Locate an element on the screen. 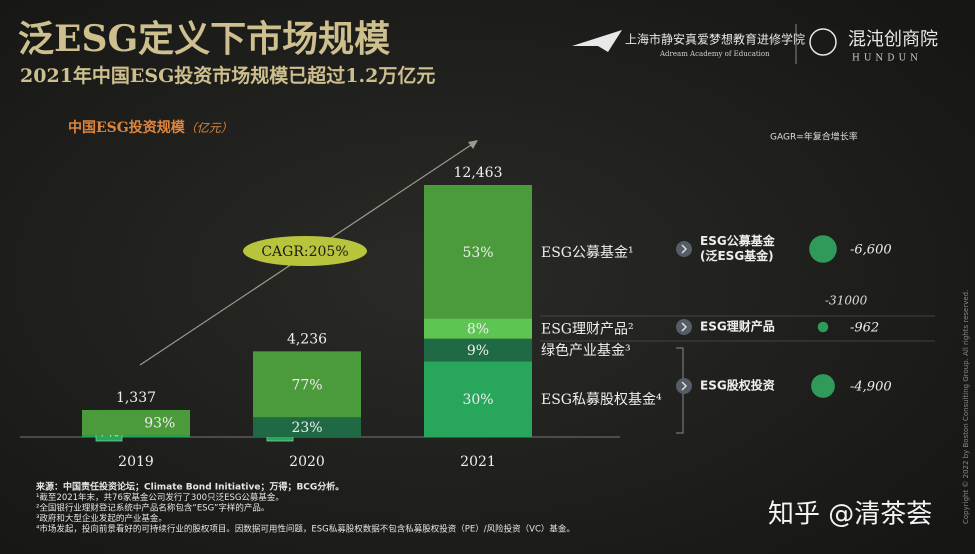 This screenshot has height=554, width=975. watermark: 知乎 @清茶荟 is located at coordinates (850, 515).